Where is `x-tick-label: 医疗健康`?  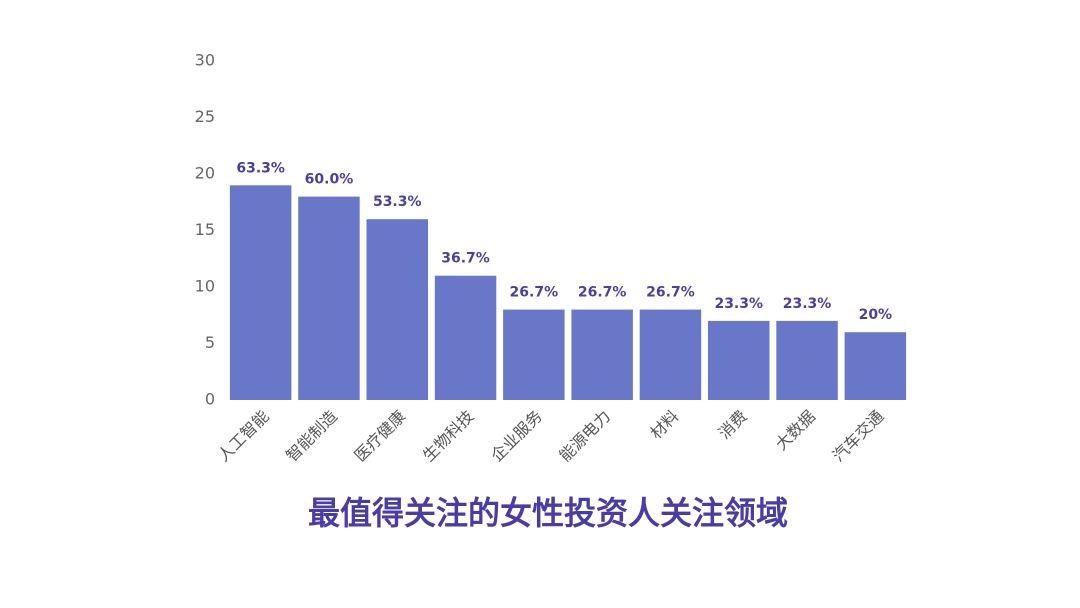 x-tick-label: 医疗健康 is located at coordinates (380, 436).